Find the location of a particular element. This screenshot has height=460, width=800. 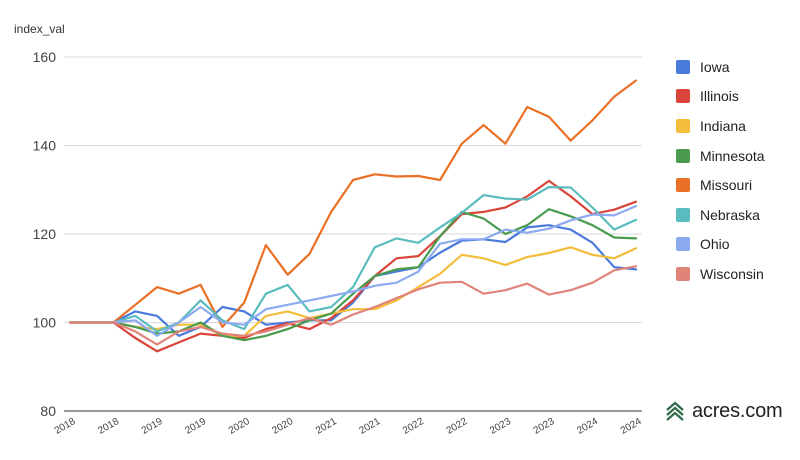

y-tick-label: 100 is located at coordinates (45, 323).